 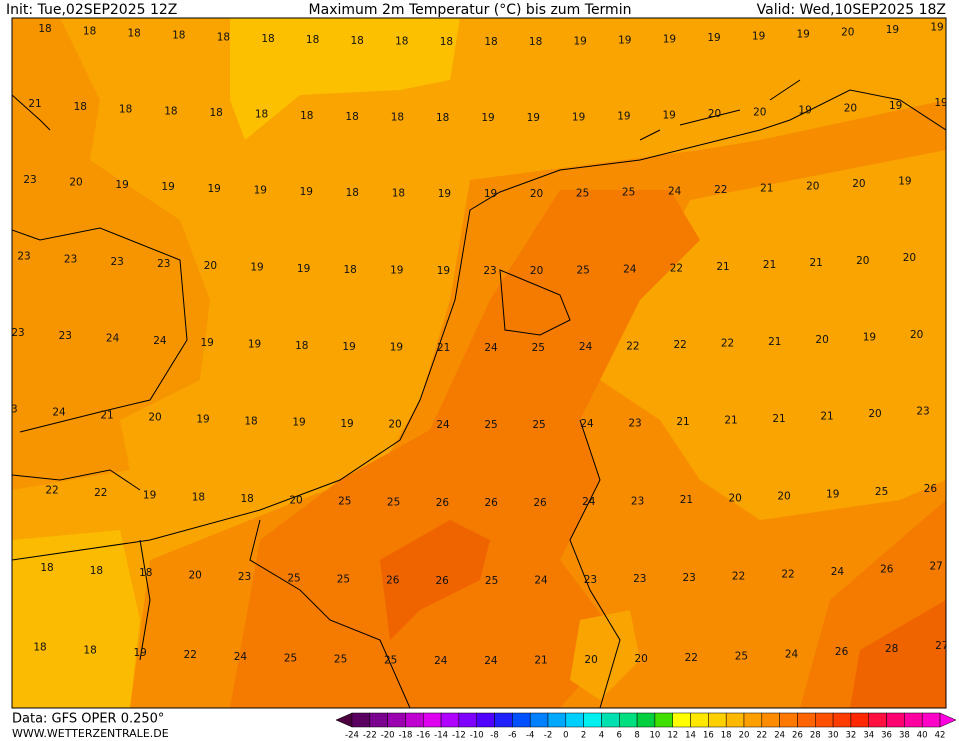 I want to click on colorbar-label: 20, so click(x=744, y=736).